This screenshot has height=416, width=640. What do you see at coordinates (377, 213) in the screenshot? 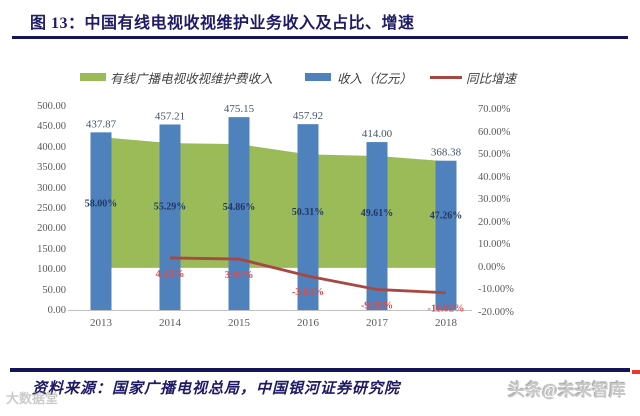
I see `area-pct-label: 49.61%` at bounding box center [377, 213].